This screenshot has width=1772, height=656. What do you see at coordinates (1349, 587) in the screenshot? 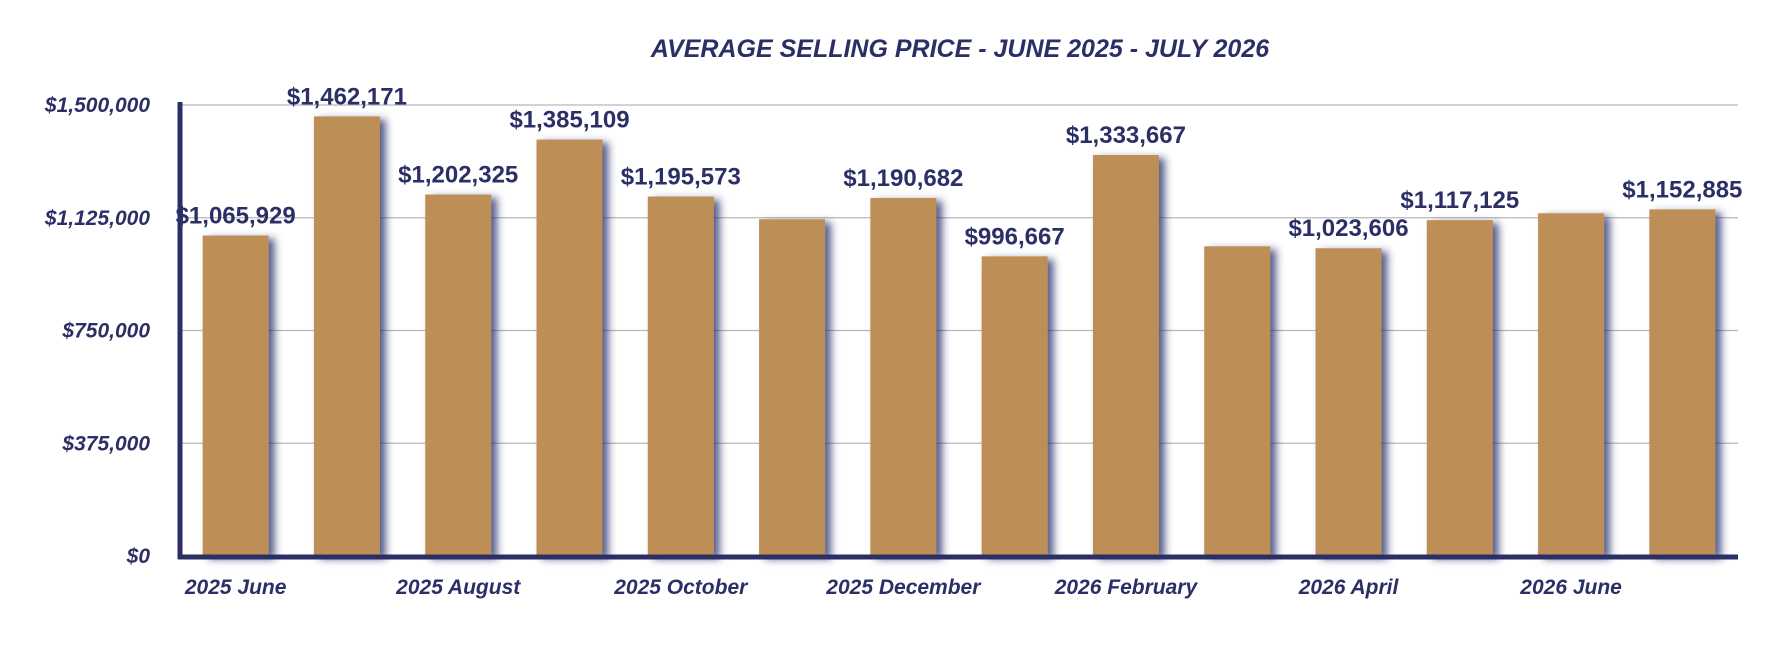
I see `x-tick-label: 2026 April` at bounding box center [1349, 587].